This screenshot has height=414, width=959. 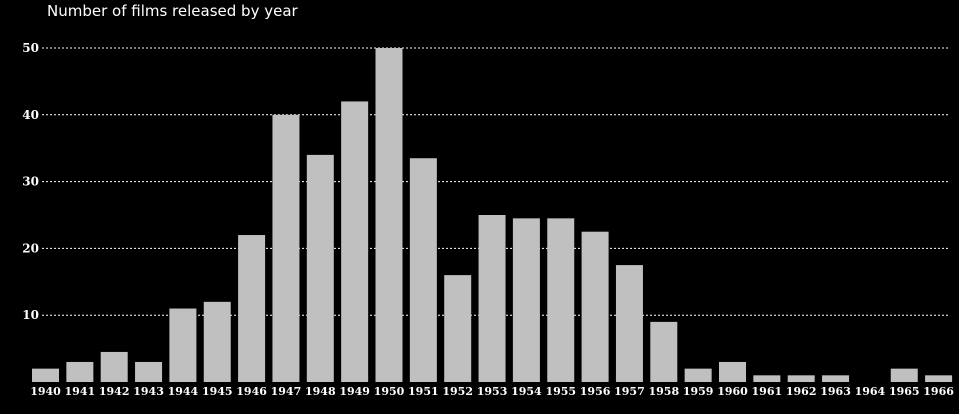 What do you see at coordinates (664, 351) in the screenshot?
I see `bar-1958` at bounding box center [664, 351].